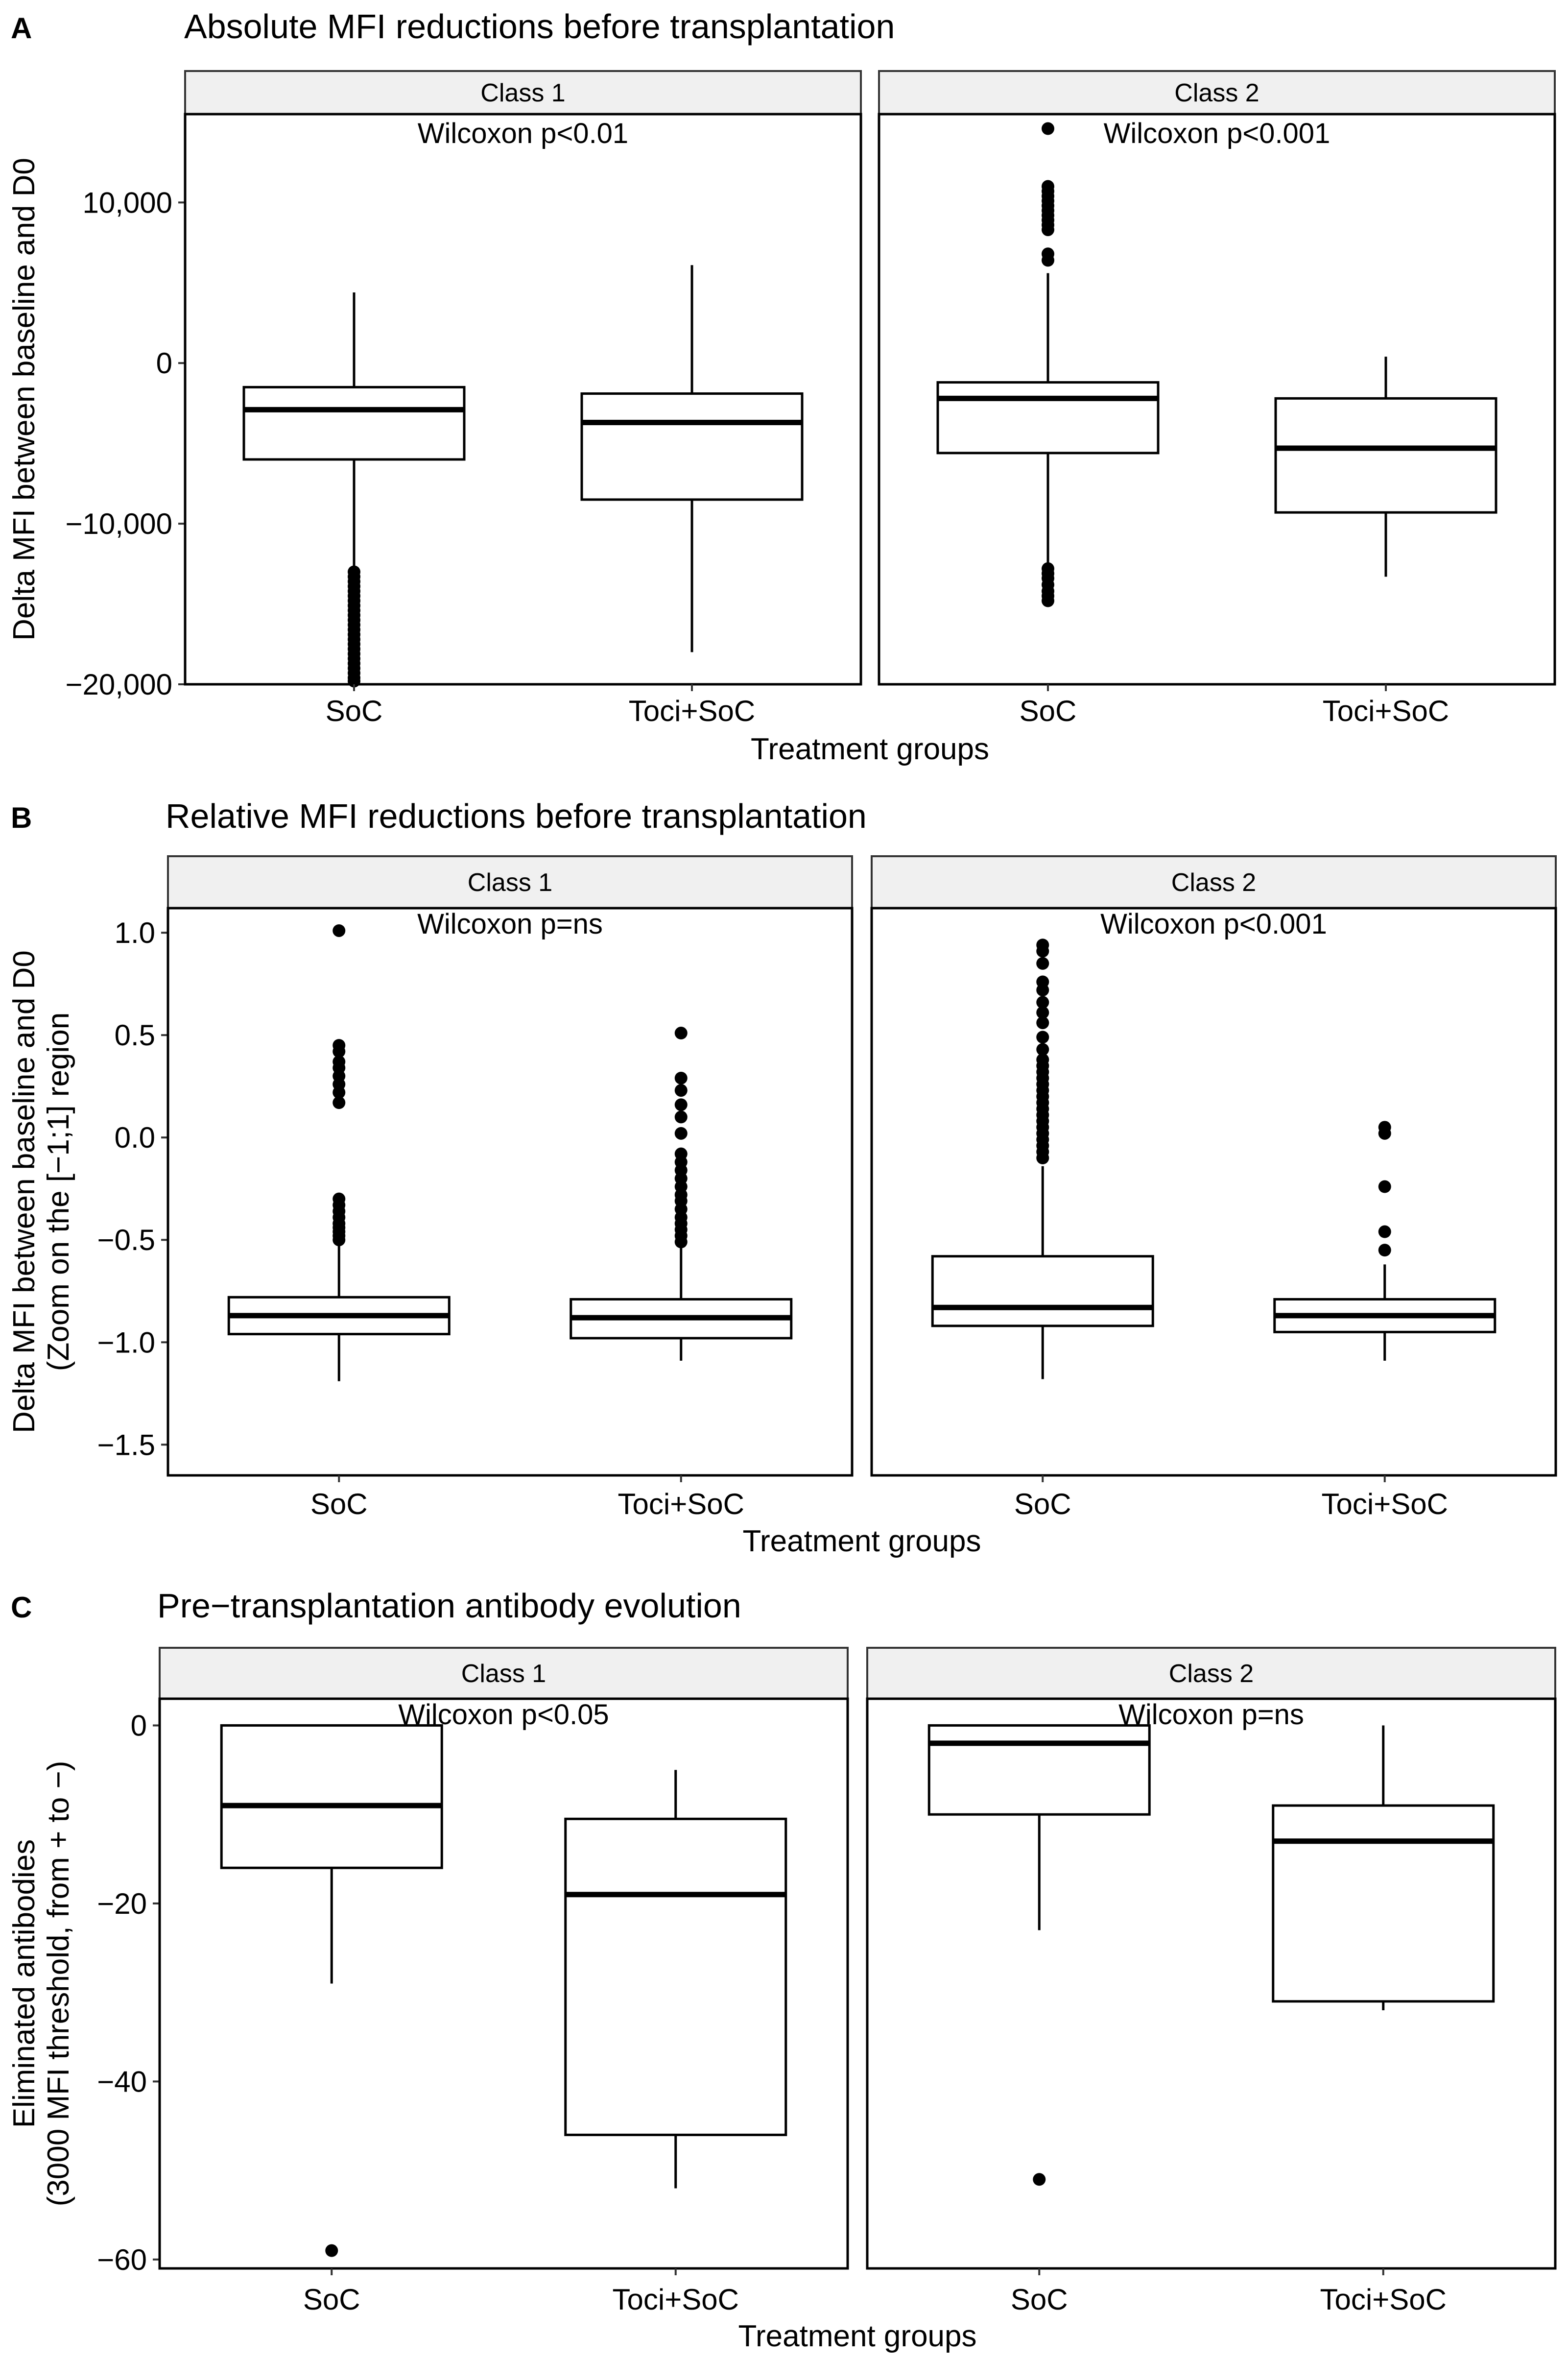 This screenshot has height=2360, width=1568. I want to click on y-tick-label: 10,000, so click(127, 202).